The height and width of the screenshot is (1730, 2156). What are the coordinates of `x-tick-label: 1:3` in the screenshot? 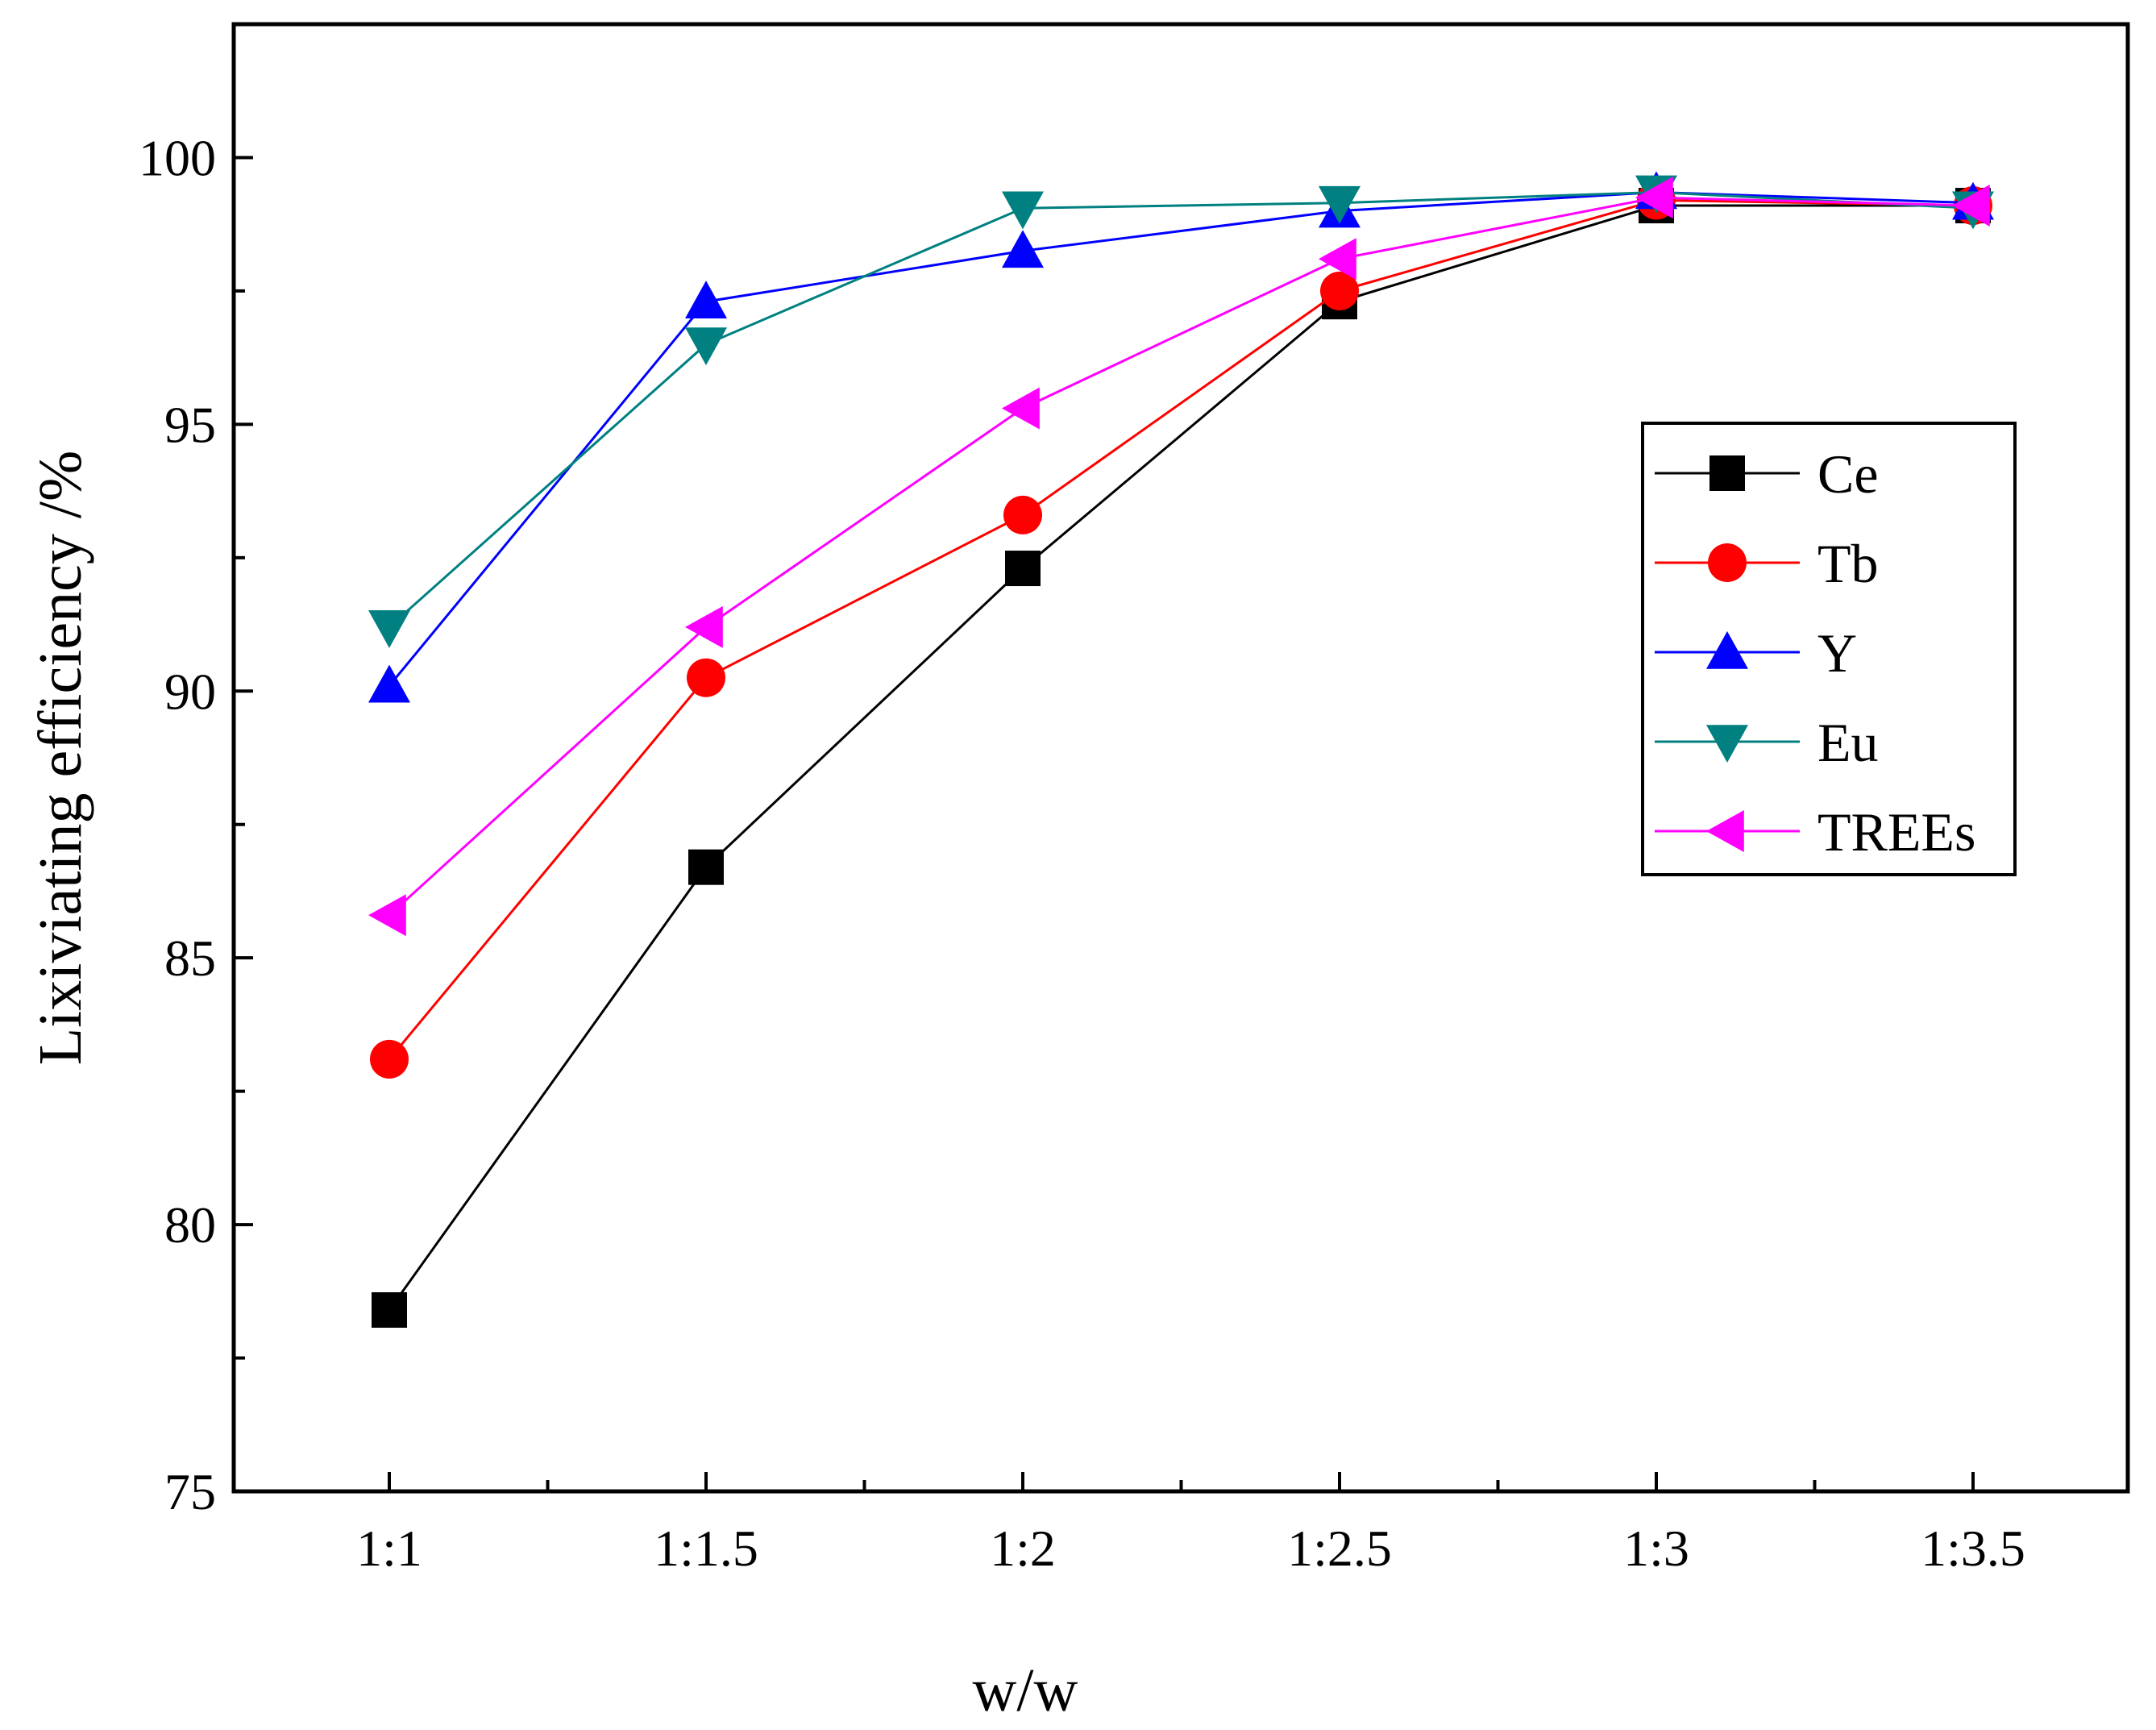 It's located at (1656, 1549).